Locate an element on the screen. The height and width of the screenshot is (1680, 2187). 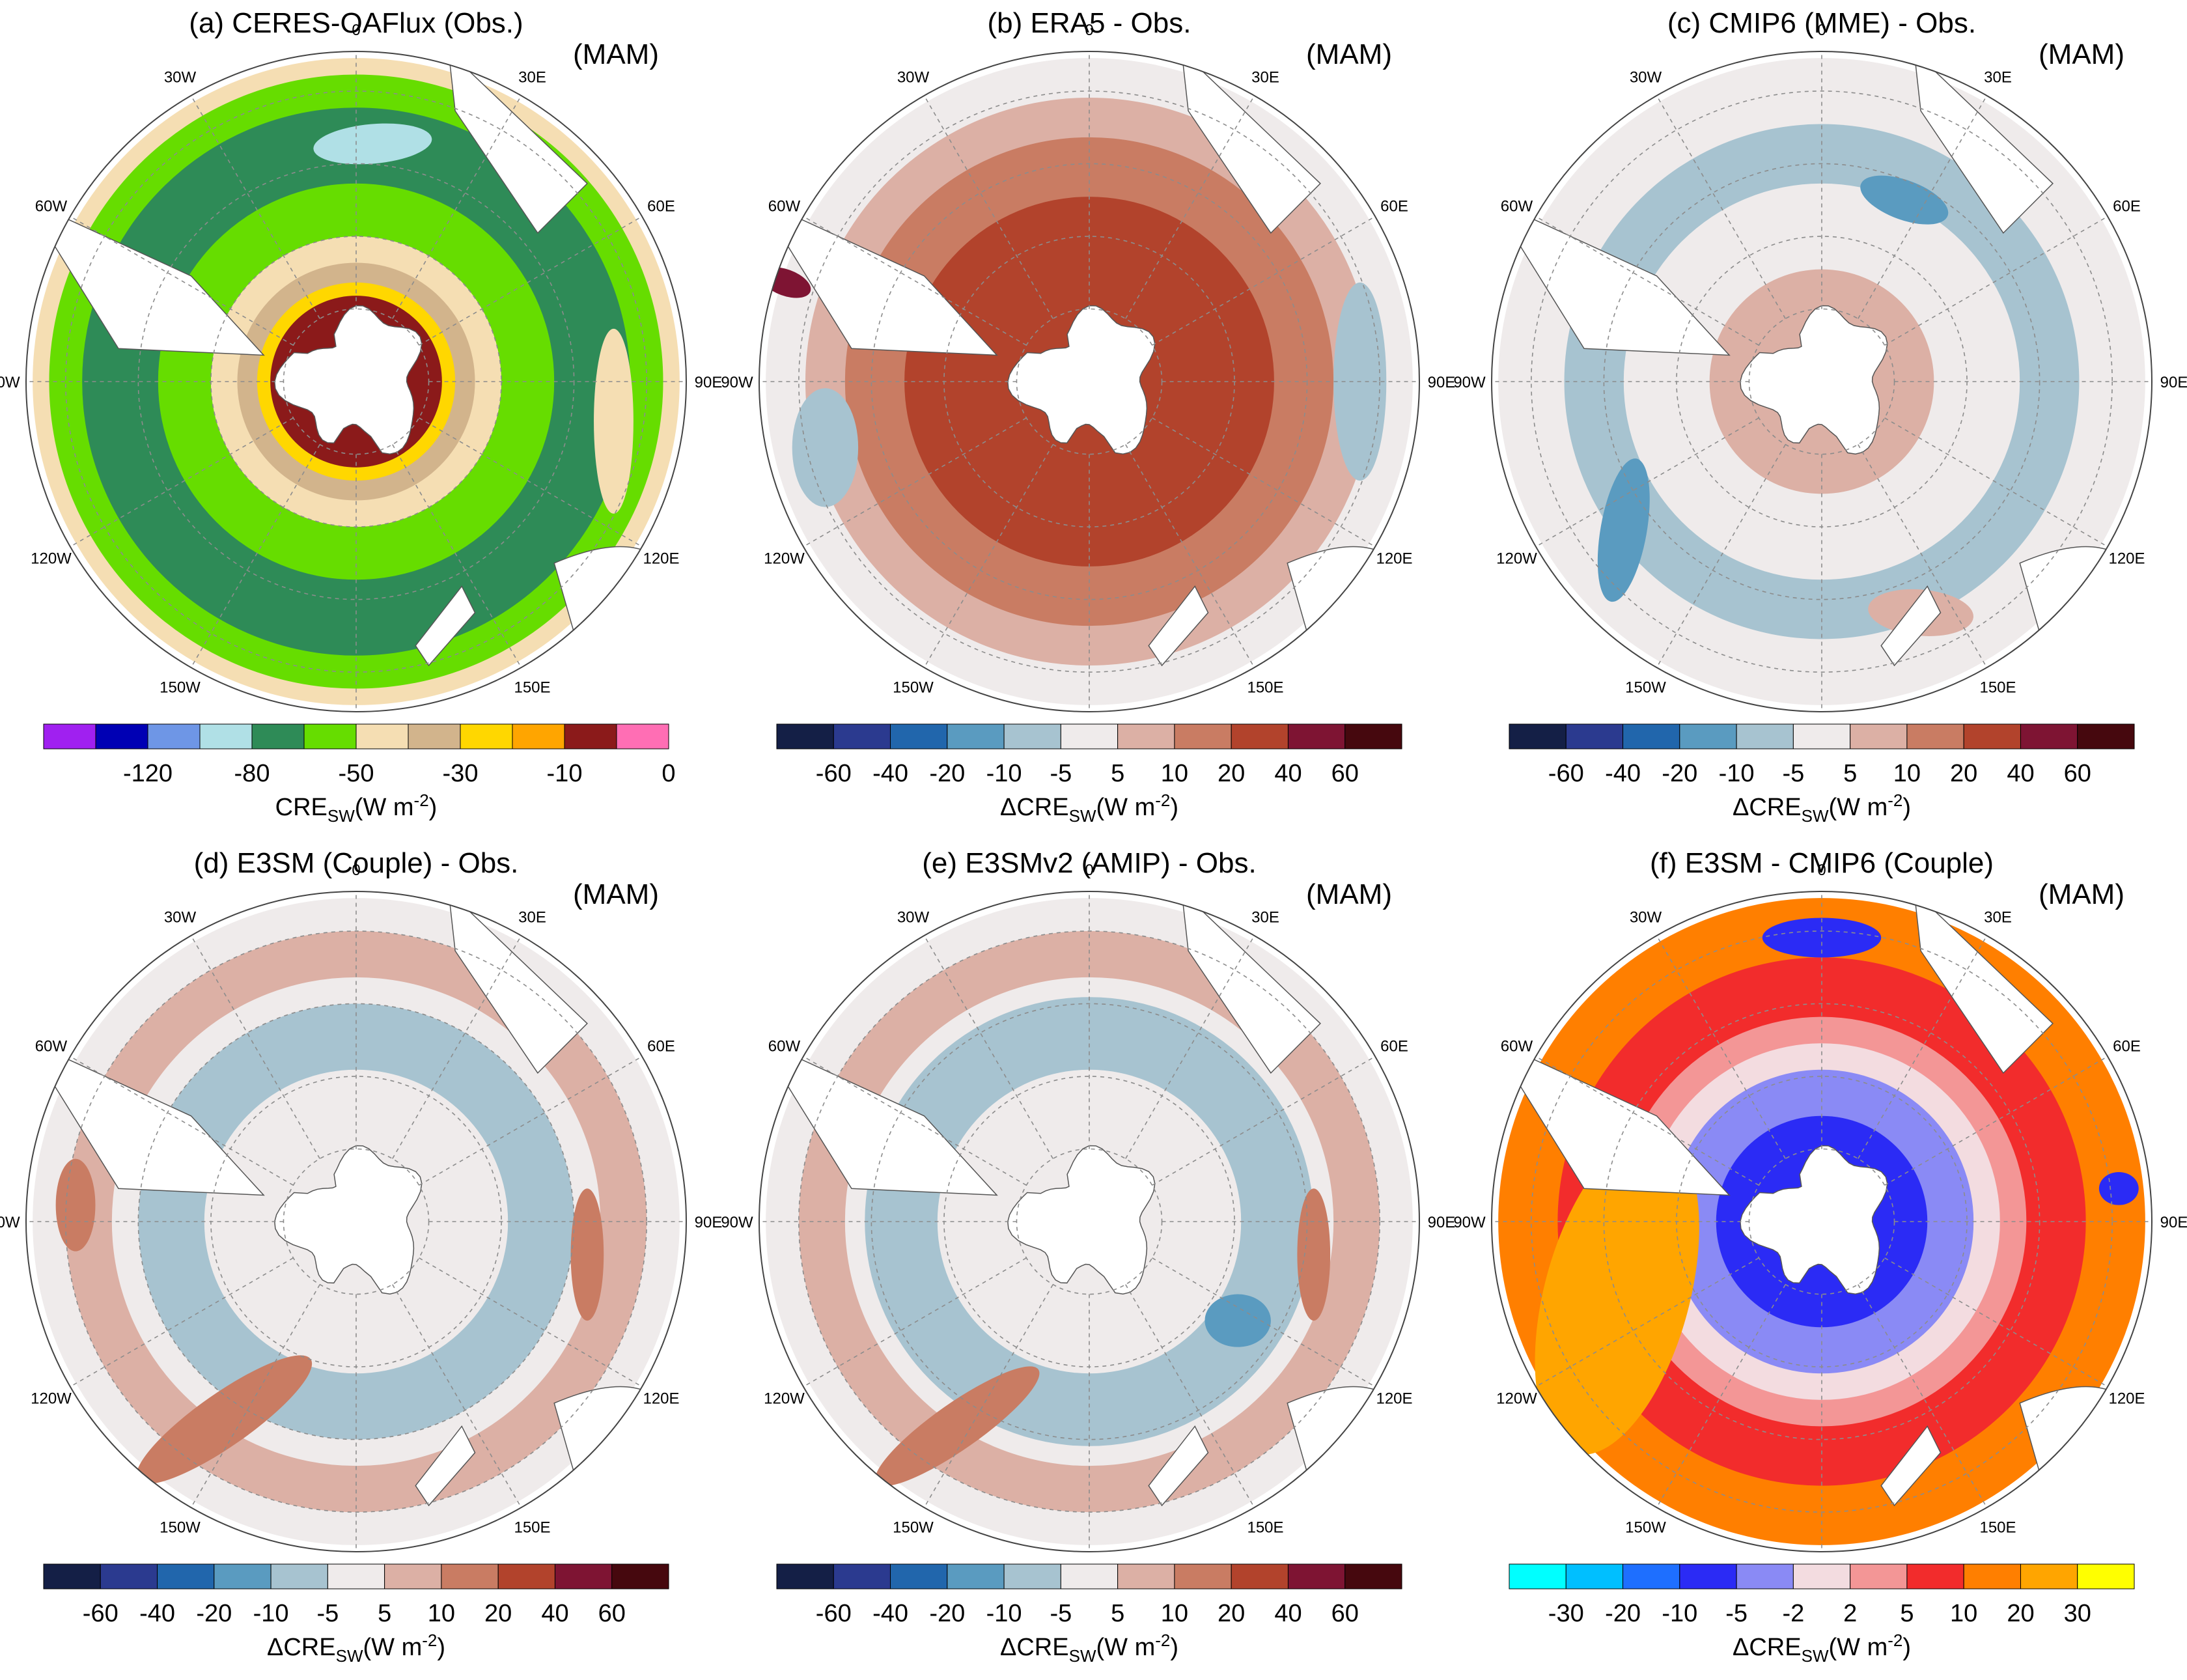
colorbar-tick-label: 5 is located at coordinates (1117, 773).